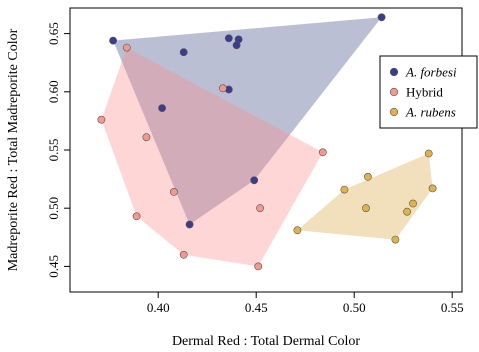 Image resolution: width=479 pixels, height=352 pixels. I want to click on x-tick-label: 0.55, so click(452, 307).